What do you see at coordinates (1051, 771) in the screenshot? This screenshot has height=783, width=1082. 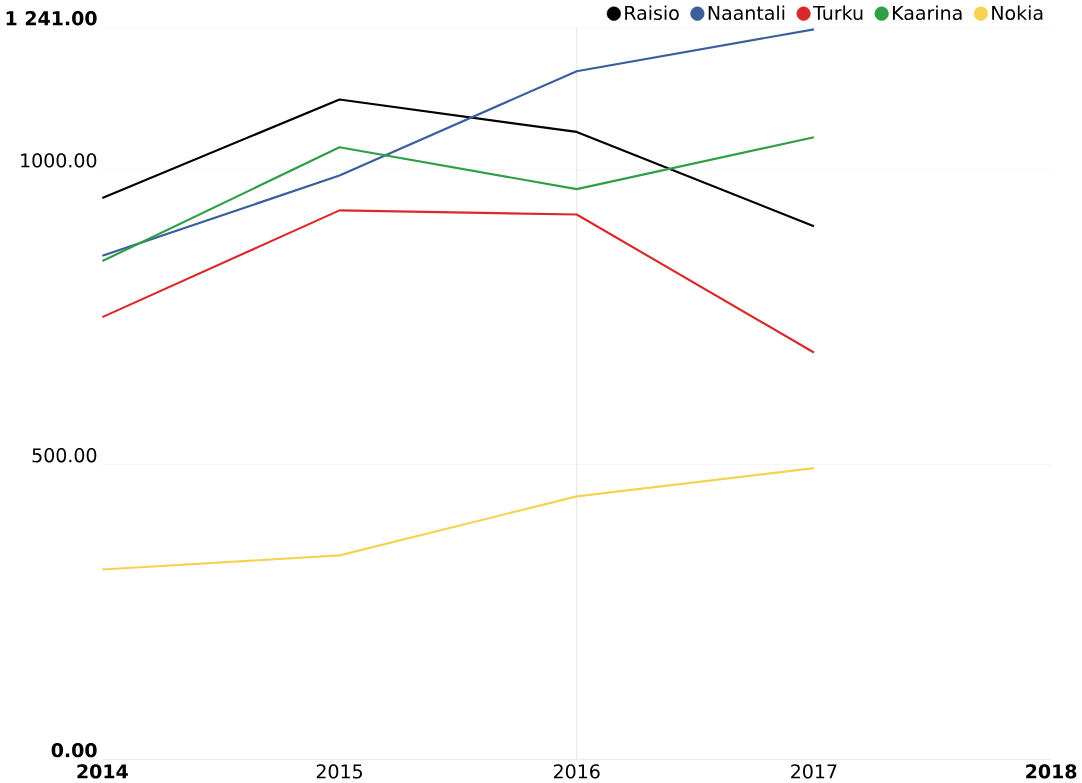 I see `x-tick-label: 2018` at bounding box center [1051, 771].